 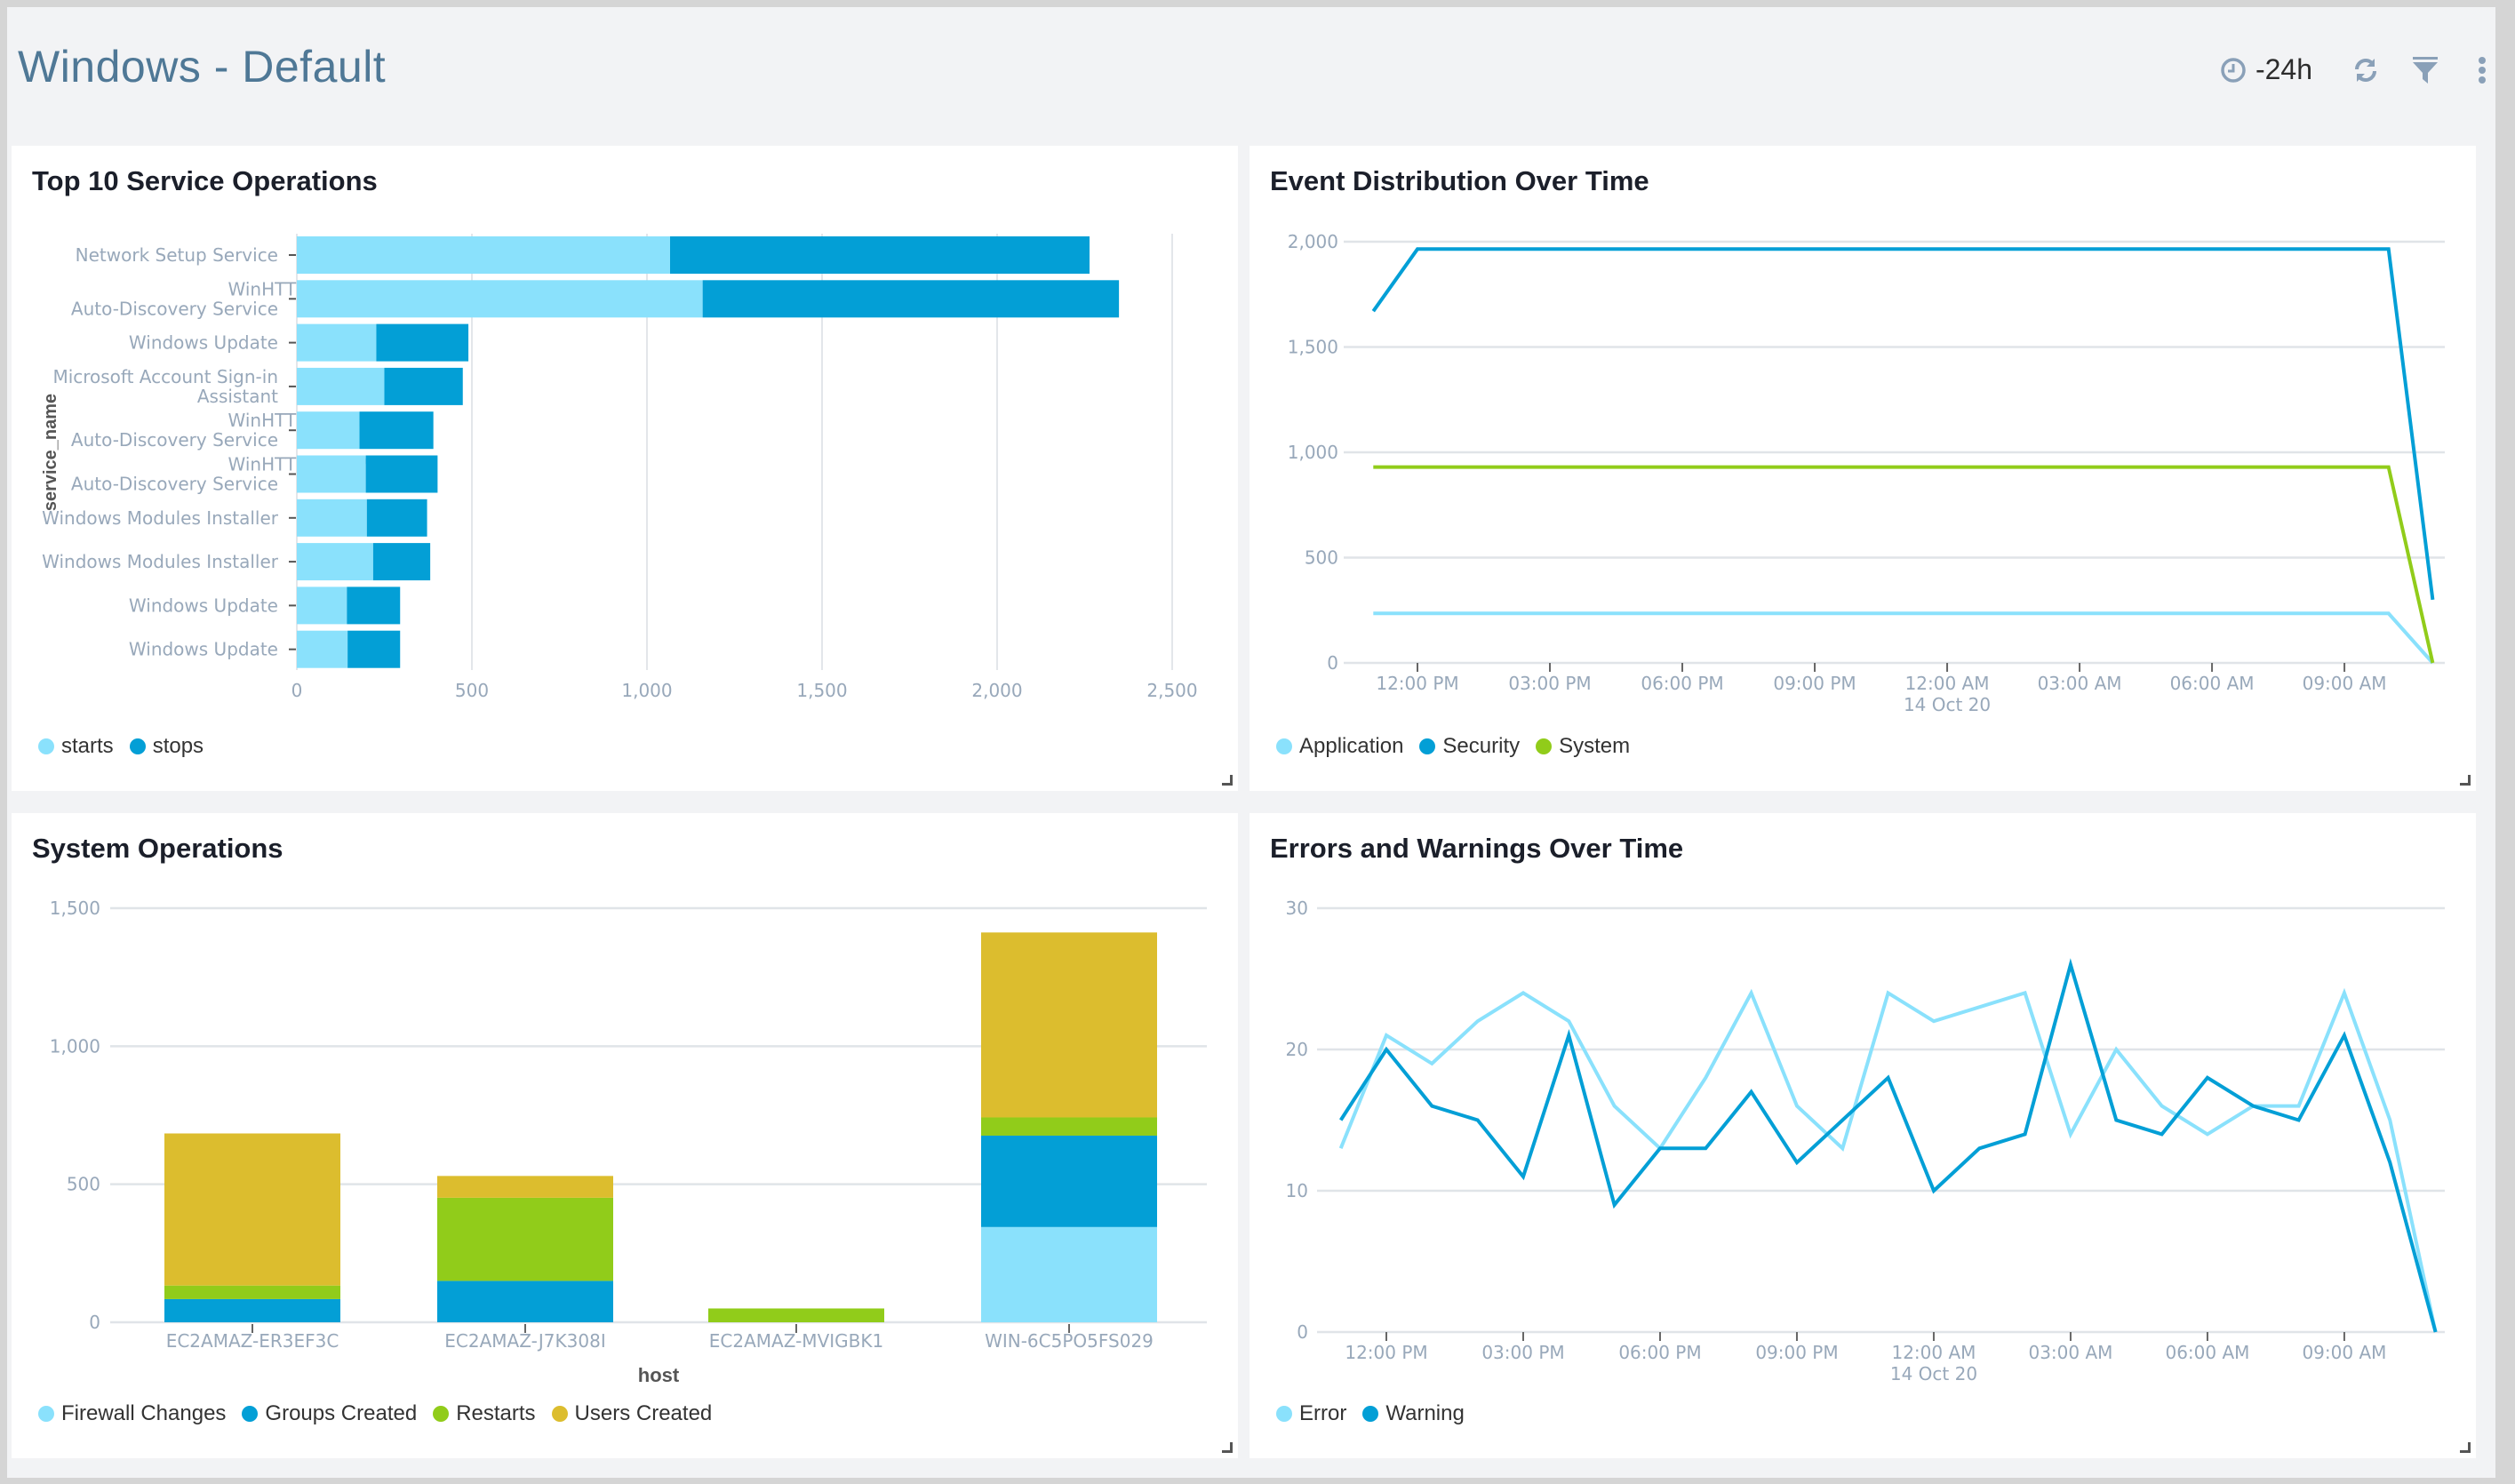 What do you see at coordinates (796, 1341) in the screenshot?
I see `x-category-label: EC2AMAZ-MVIGBK1` at bounding box center [796, 1341].